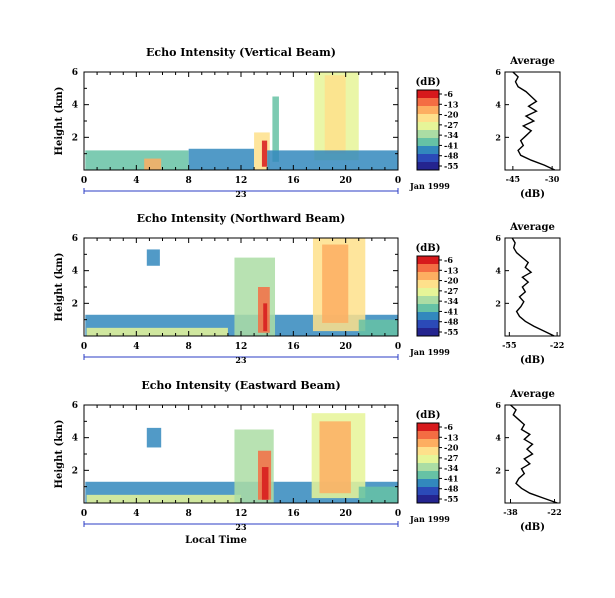 The image size is (615, 598). What do you see at coordinates (513, 179) in the screenshot?
I see `profile-x-label: -45` at bounding box center [513, 179].